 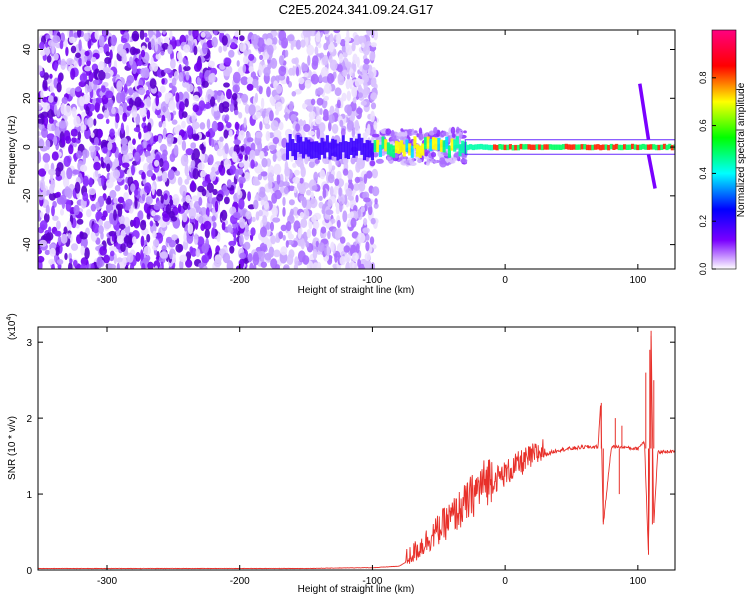 What do you see at coordinates (356, 9) in the screenshot?
I see `chart-title: C2E5.2024.341.09.24.G17` at bounding box center [356, 9].